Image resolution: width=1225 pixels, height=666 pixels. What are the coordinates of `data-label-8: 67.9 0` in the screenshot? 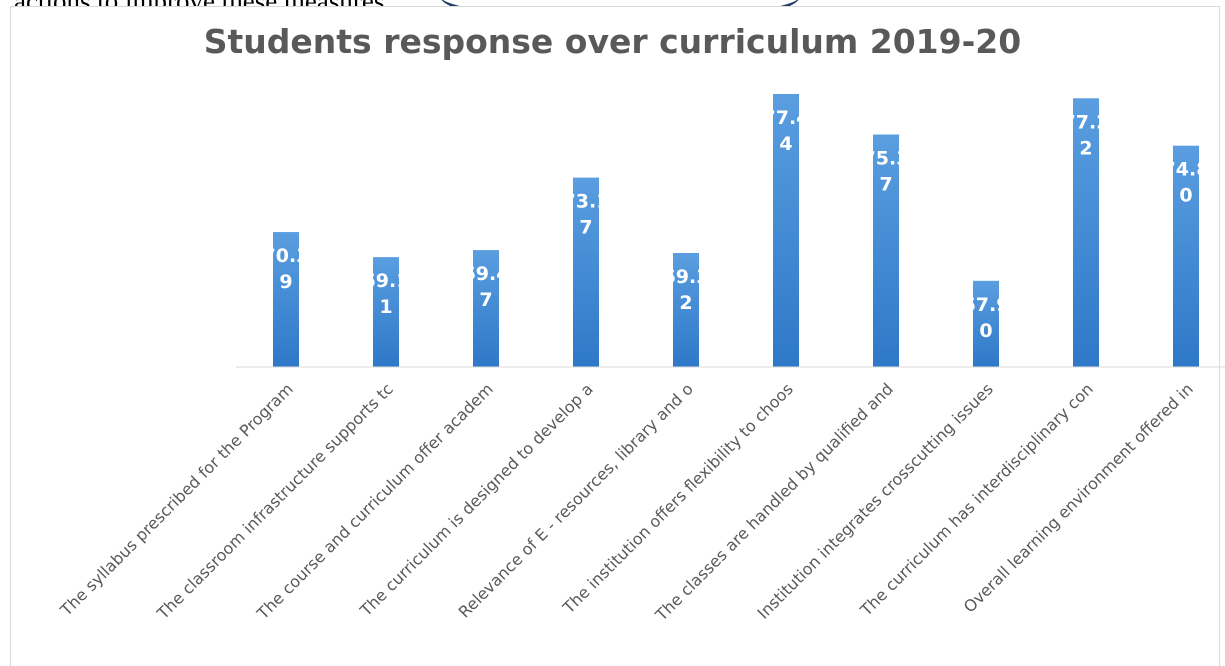 It's located at (986, 318).